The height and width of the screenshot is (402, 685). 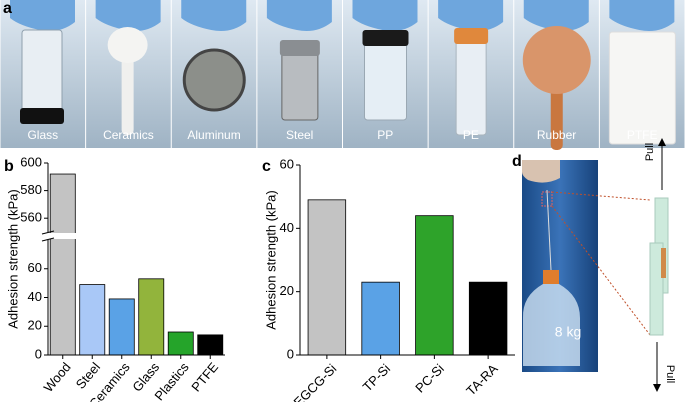 I want to click on adhesive, so click(x=663, y=263).